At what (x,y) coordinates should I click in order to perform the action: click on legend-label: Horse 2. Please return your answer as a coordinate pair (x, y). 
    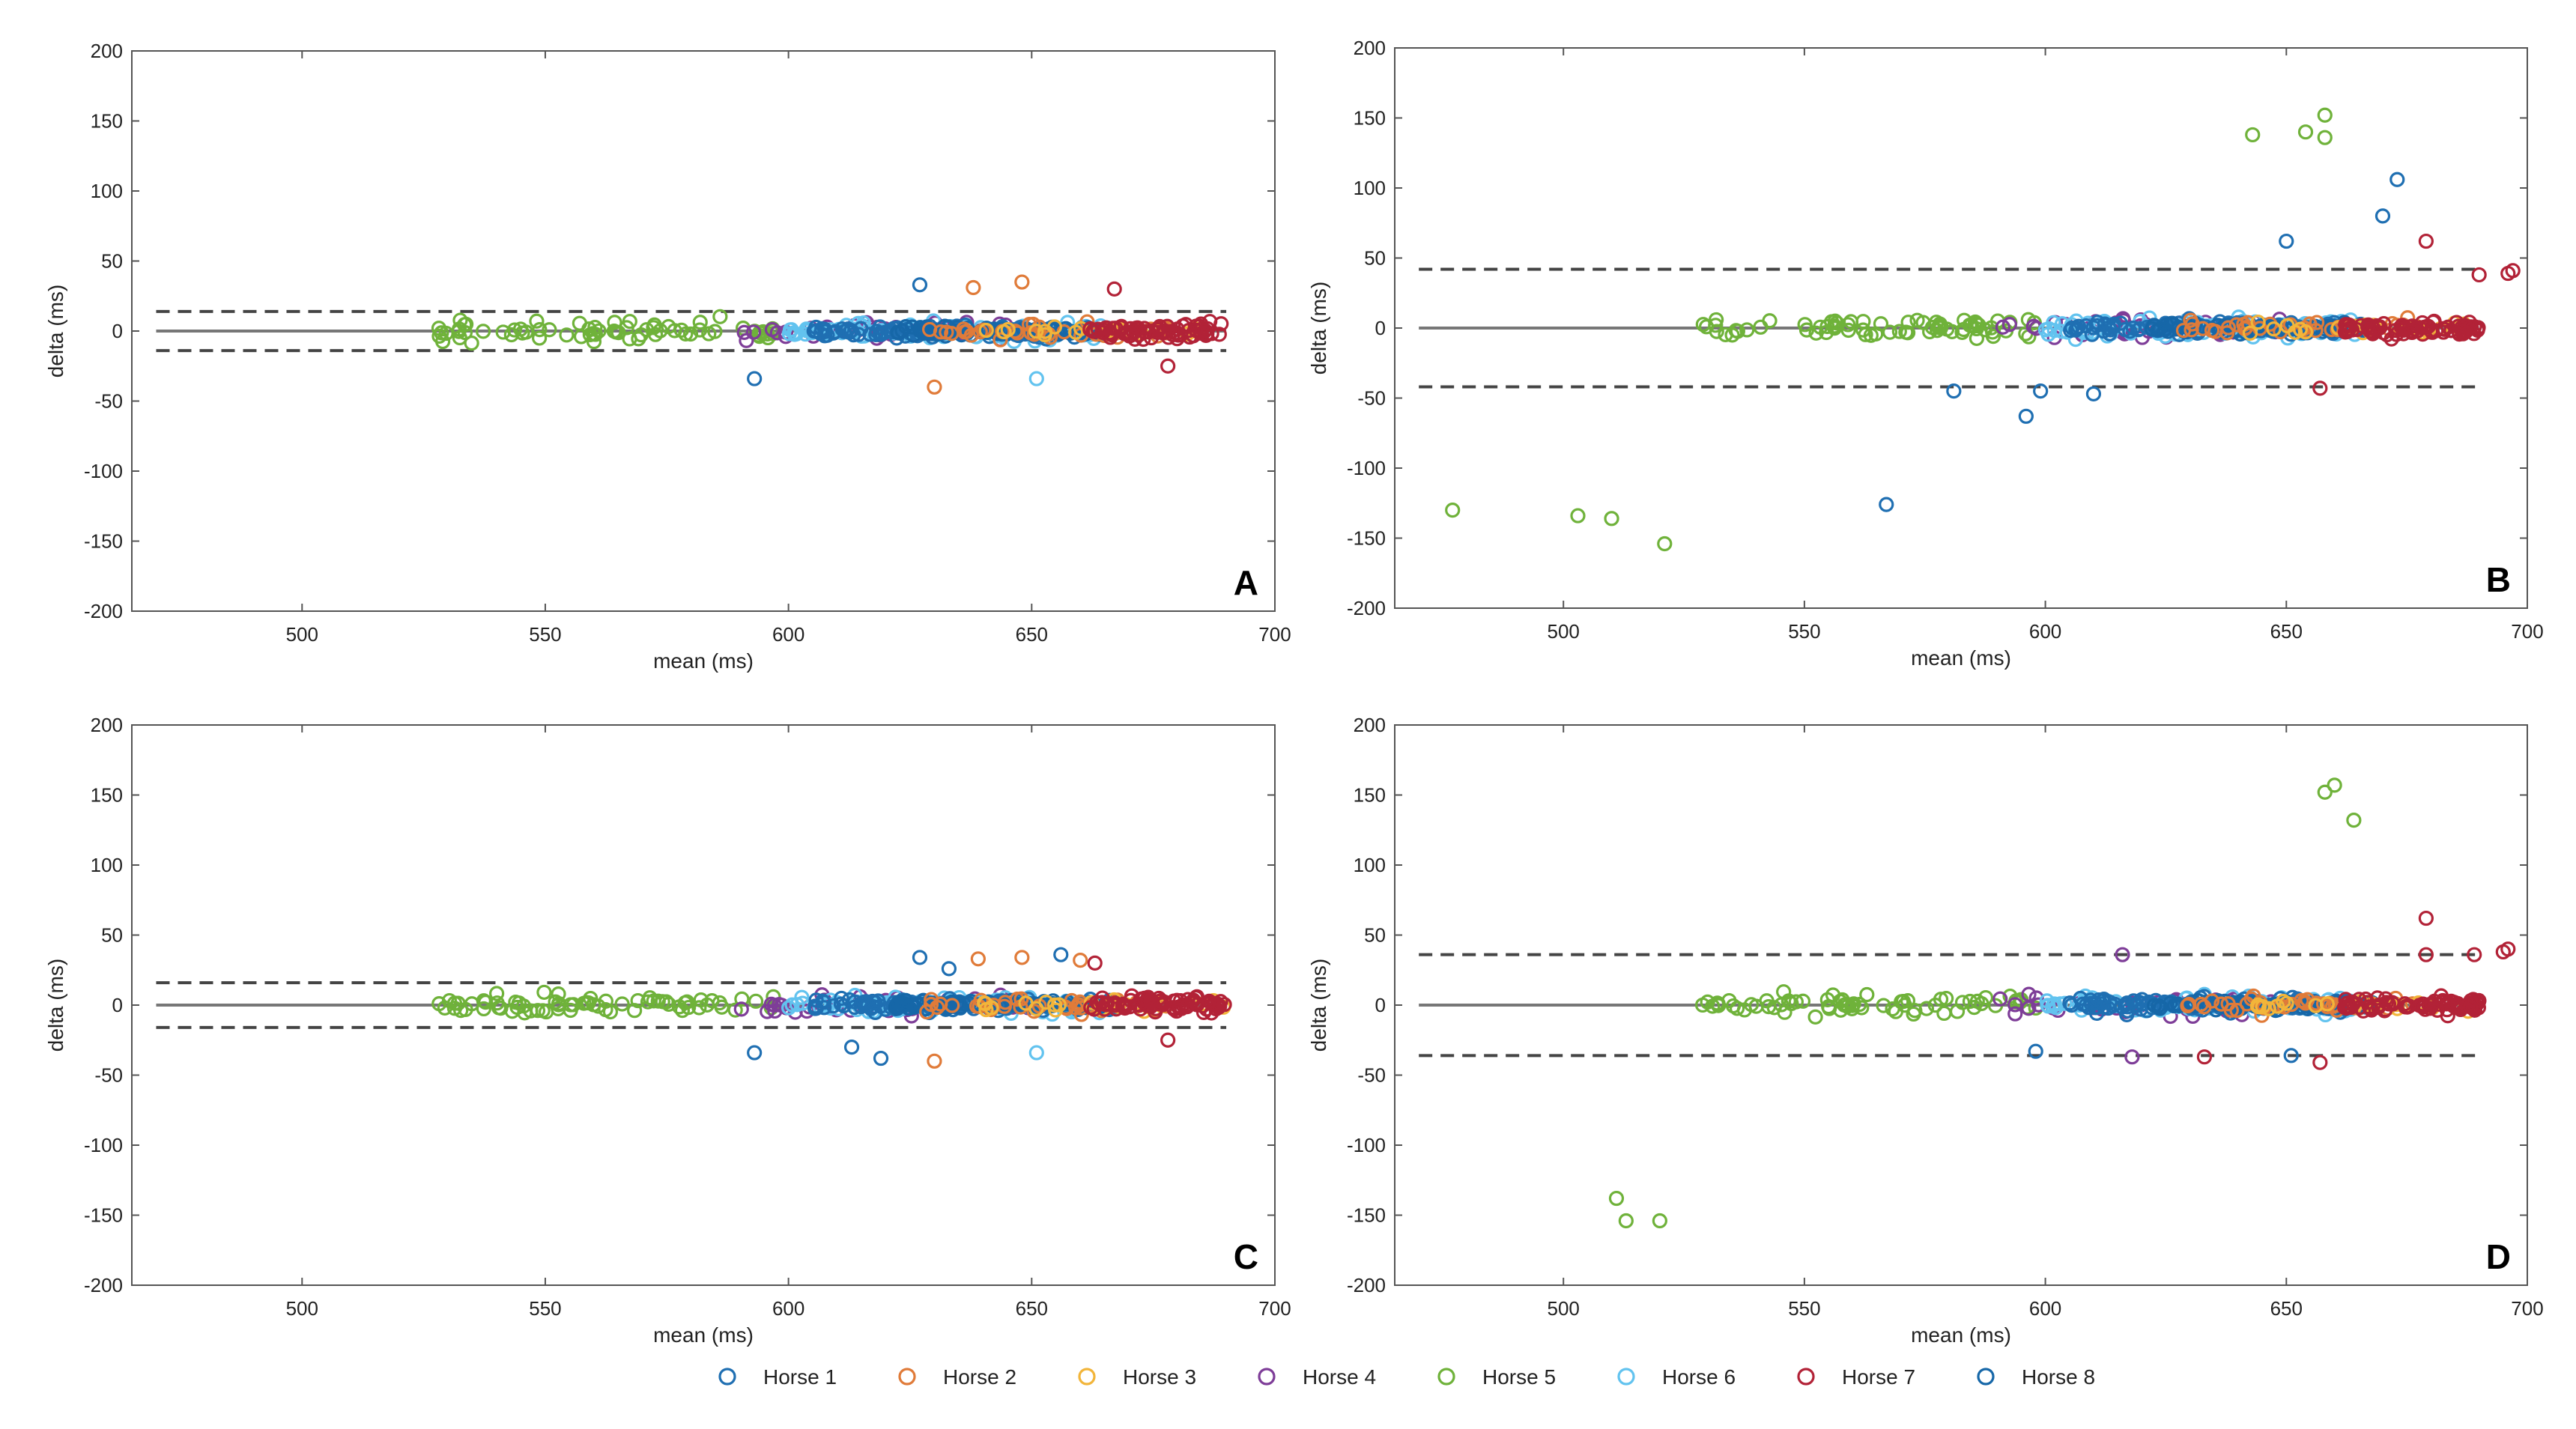
    Looking at the image, I should click on (979, 1377).